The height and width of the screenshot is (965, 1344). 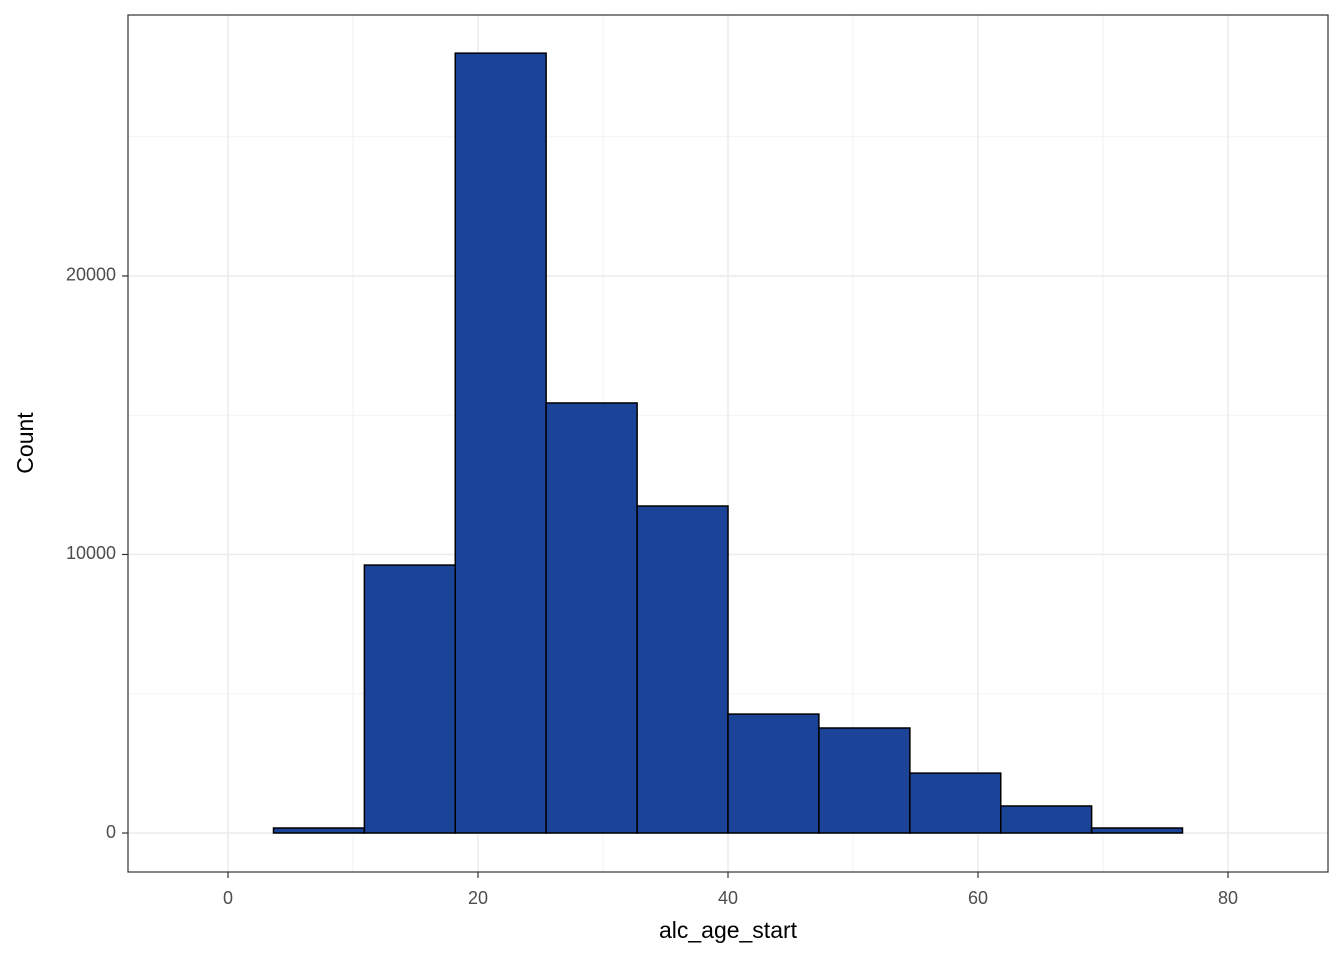 I want to click on y-axis-title: Count, so click(x=25, y=443).